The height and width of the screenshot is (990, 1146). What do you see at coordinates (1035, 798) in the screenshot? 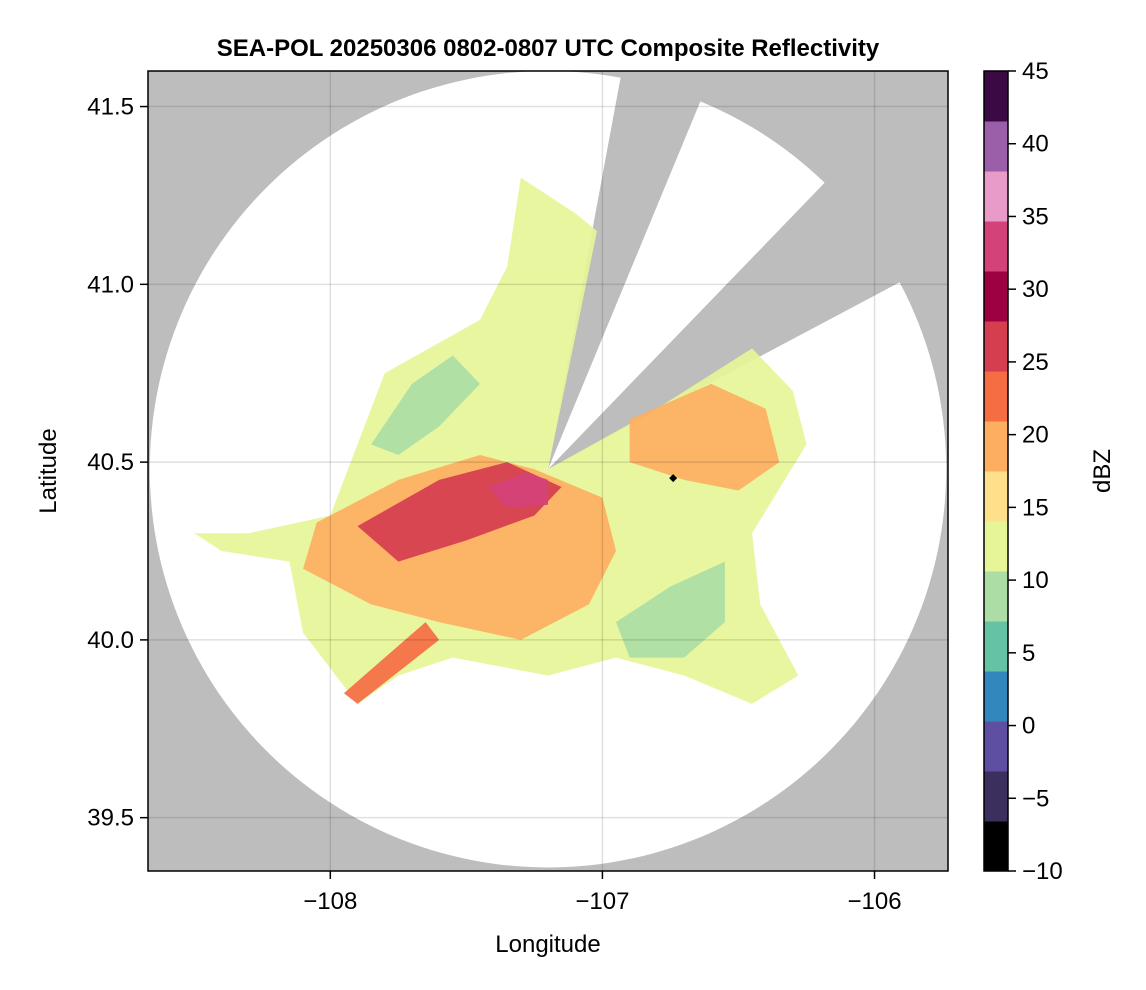
I see `colorbar-tick-label: −5` at bounding box center [1035, 798].